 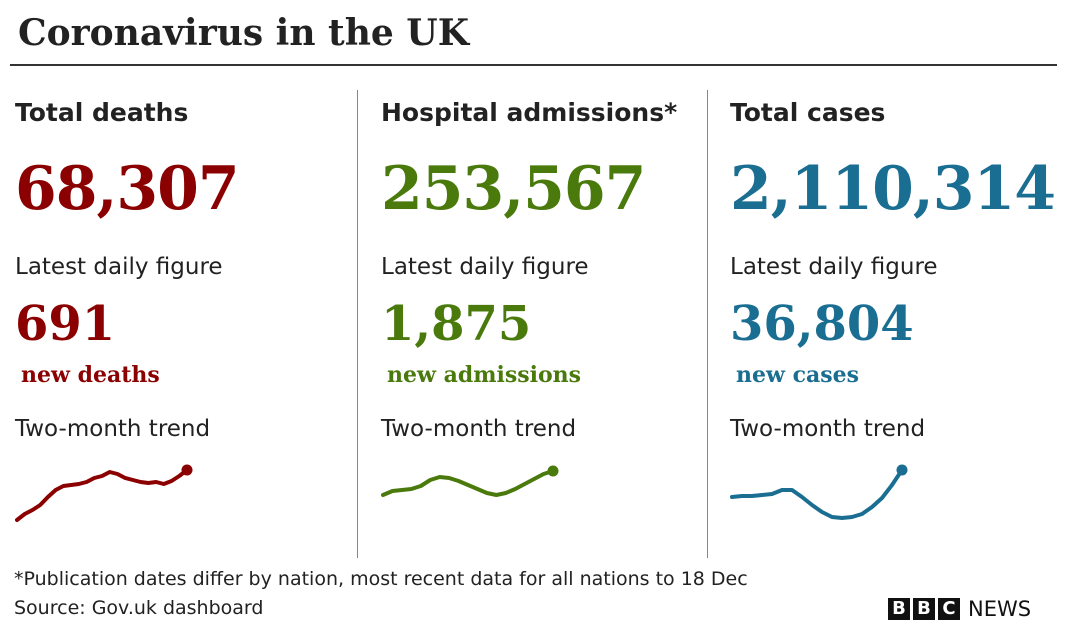 I want to click on title-divider, so click(x=533, y=65).